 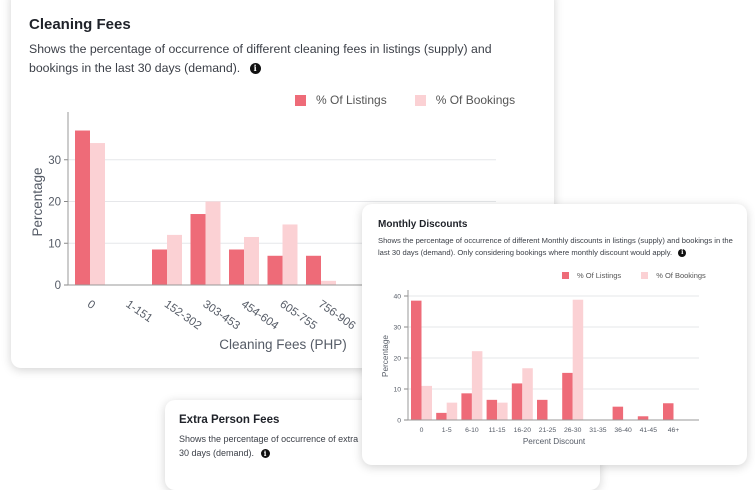 What do you see at coordinates (283, 344) in the screenshot?
I see `x-axis-title: Cleaning Fees (PHP)` at bounding box center [283, 344].